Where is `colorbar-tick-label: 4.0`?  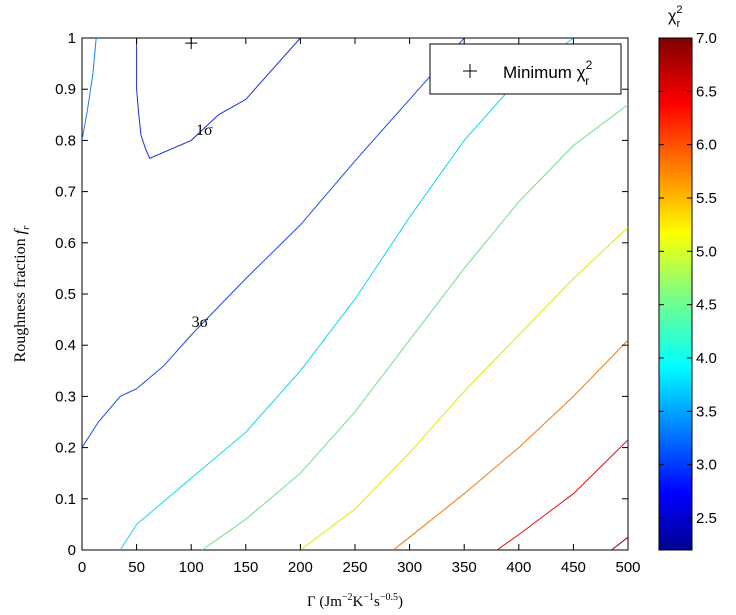
colorbar-tick-label: 4.0 is located at coordinates (706, 358).